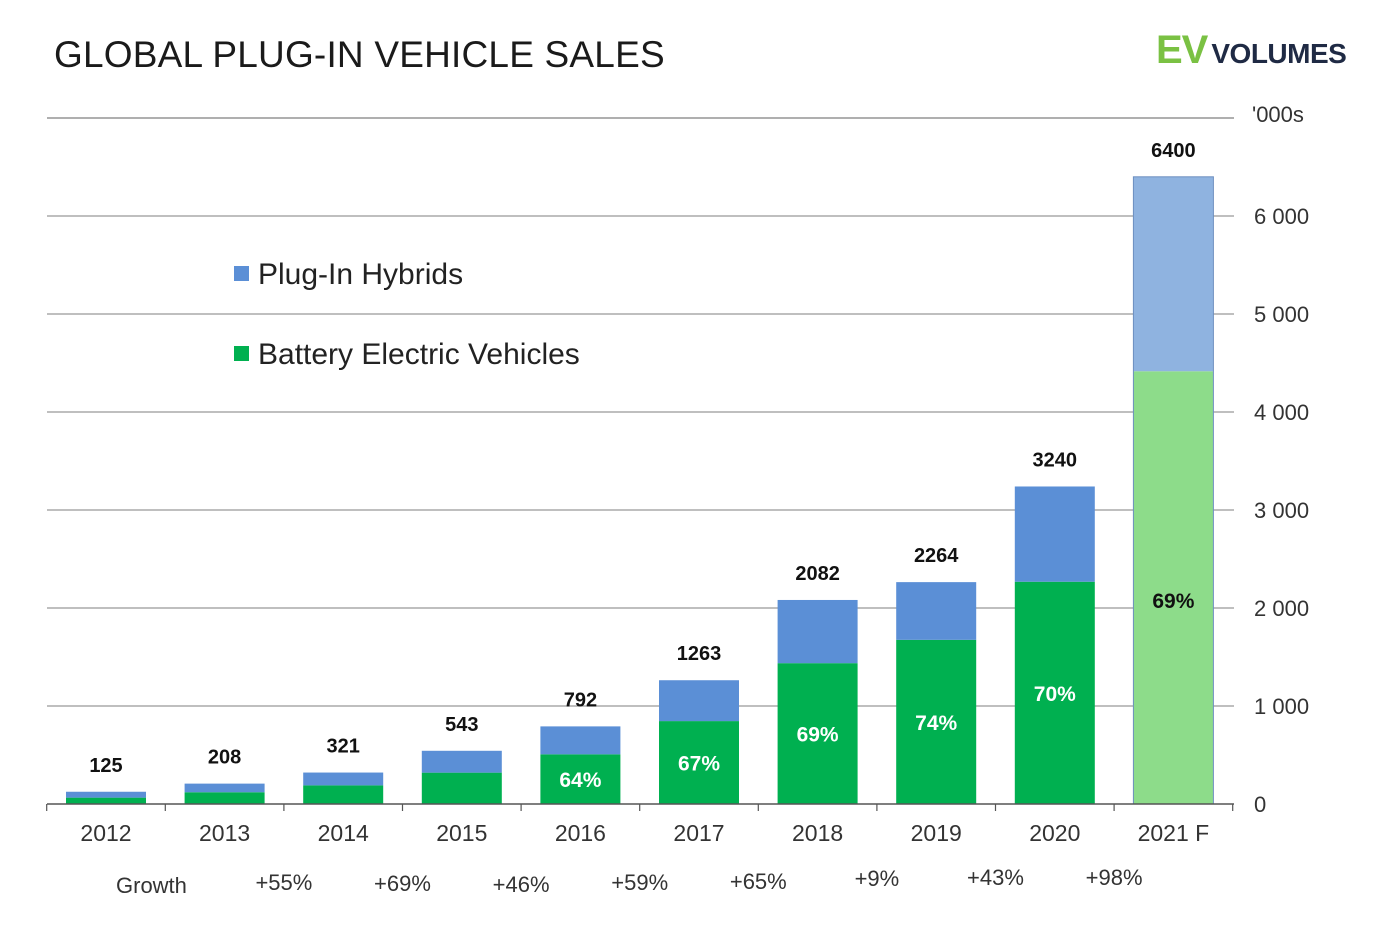 The height and width of the screenshot is (940, 1380). What do you see at coordinates (241, 273) in the screenshot?
I see `legend-swatch-phev` at bounding box center [241, 273].